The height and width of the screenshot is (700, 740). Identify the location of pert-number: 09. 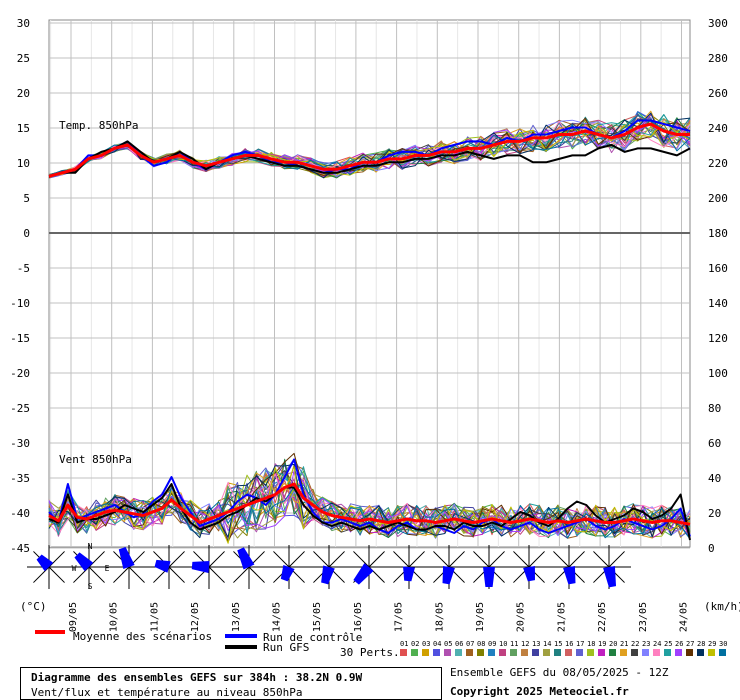
(492, 644).